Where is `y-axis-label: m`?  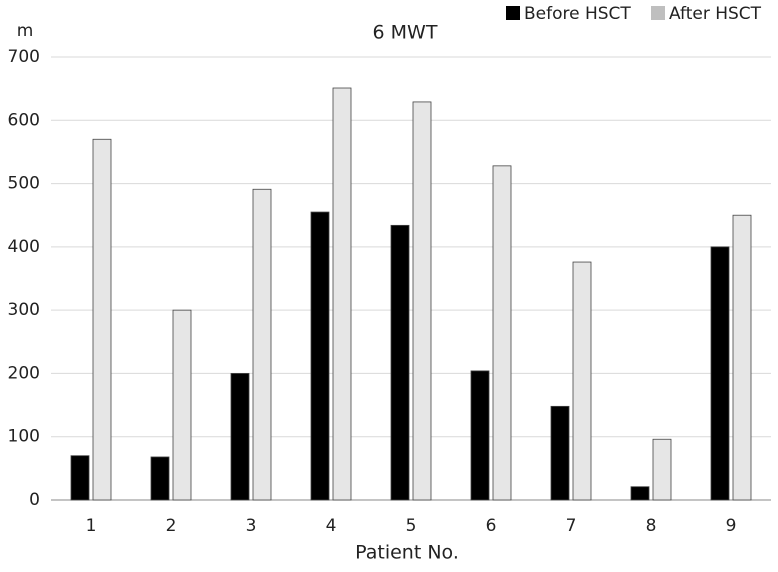
y-axis-label: m is located at coordinates (25, 31).